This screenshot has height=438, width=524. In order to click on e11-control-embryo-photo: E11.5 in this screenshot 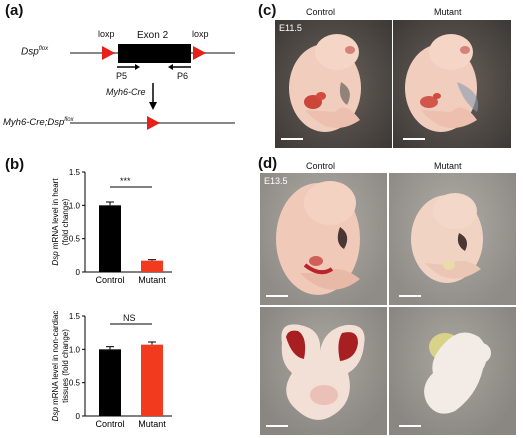, I will do `click(333, 84)`.